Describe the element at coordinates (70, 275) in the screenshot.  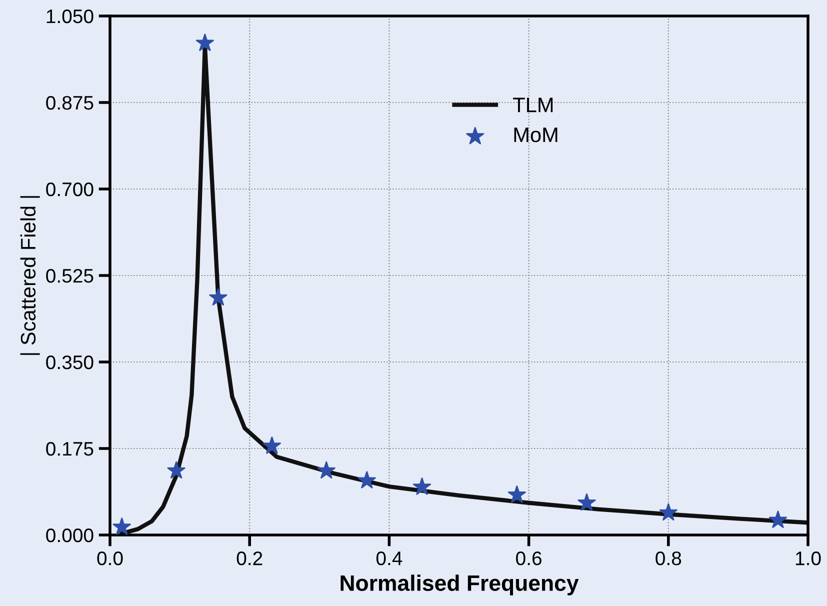
I see `y-tick-label: 0.525` at that location.